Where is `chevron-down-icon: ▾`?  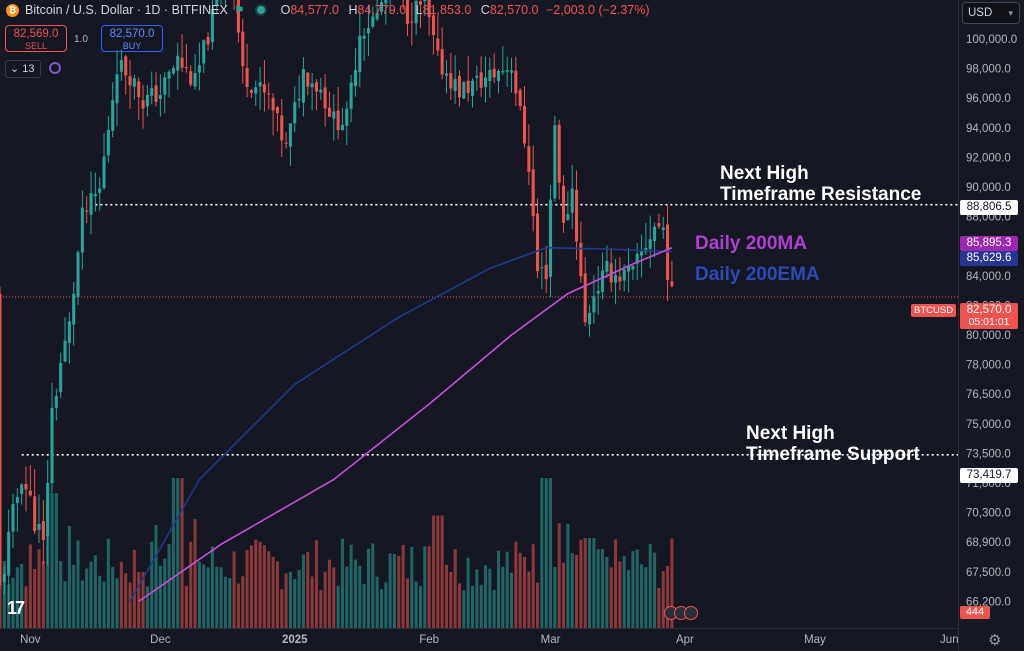 chevron-down-icon: ▾ is located at coordinates (1010, 13).